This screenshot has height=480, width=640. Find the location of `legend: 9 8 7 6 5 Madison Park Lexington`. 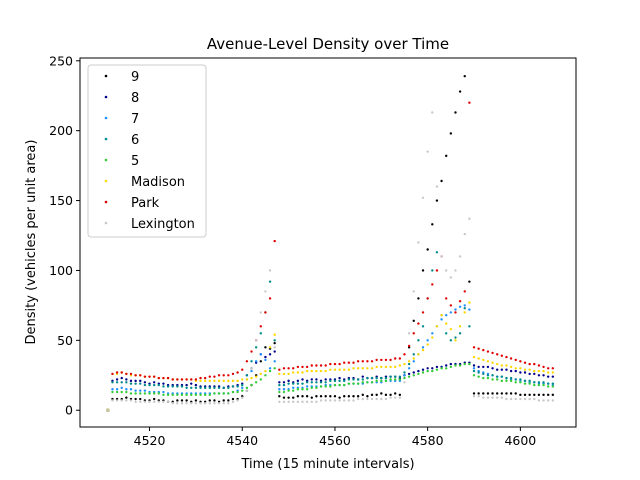

legend: 9 8 7 6 5 Madison Park Lexington is located at coordinates (147, 151).